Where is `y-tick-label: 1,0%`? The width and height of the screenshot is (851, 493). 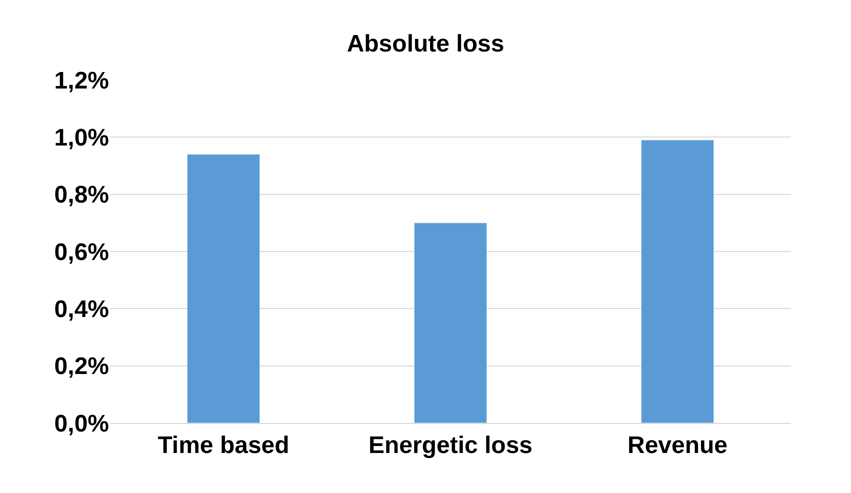 y-tick-label: 1,0% is located at coordinates (81, 138).